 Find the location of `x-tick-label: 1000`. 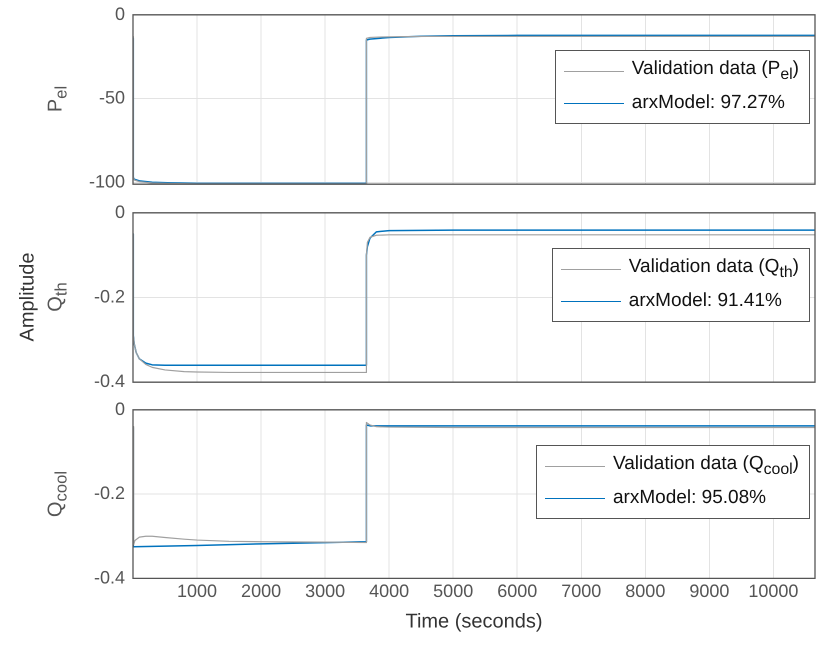

x-tick-label: 1000 is located at coordinates (197, 591).